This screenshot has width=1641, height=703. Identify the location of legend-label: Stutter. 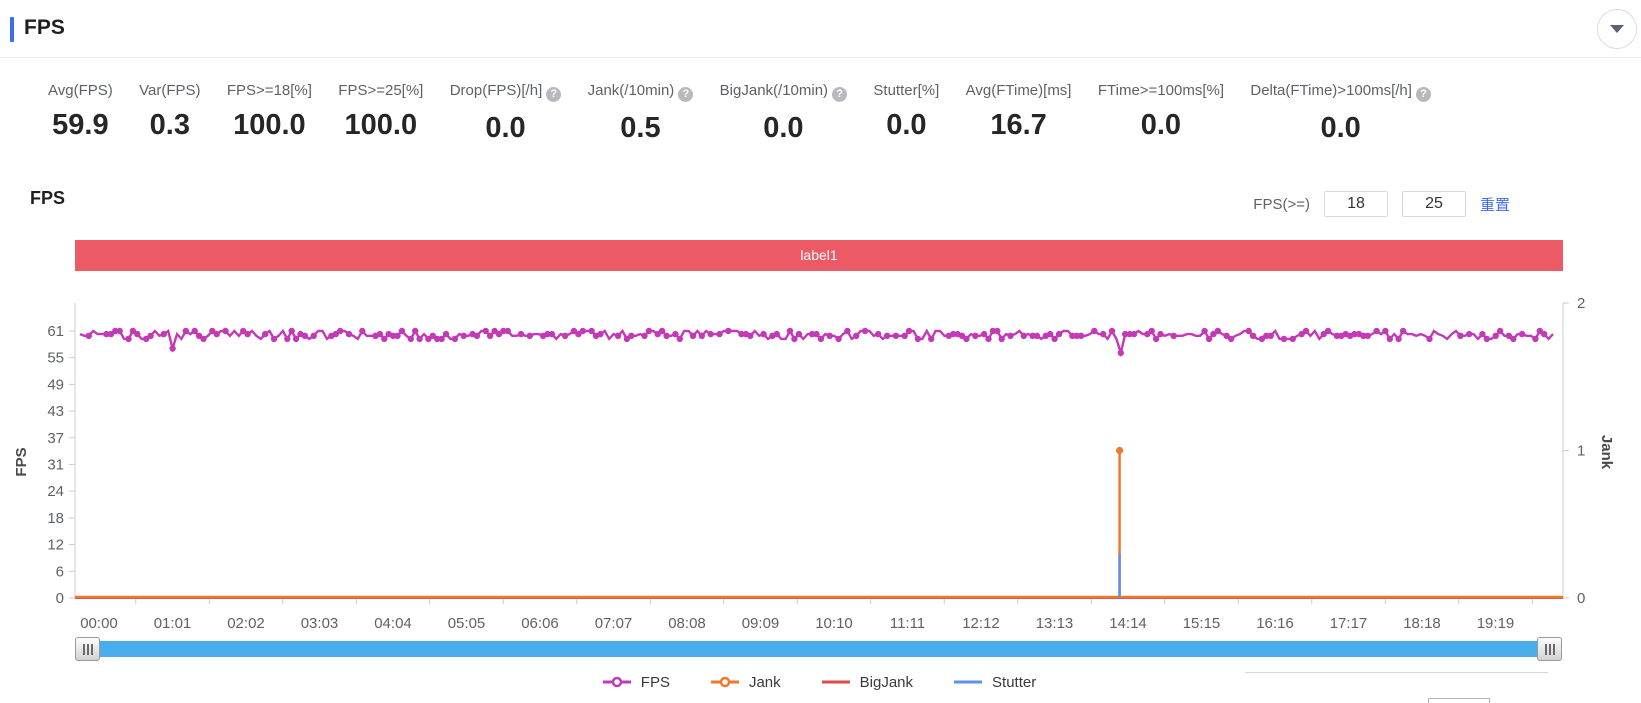
(1014, 682).